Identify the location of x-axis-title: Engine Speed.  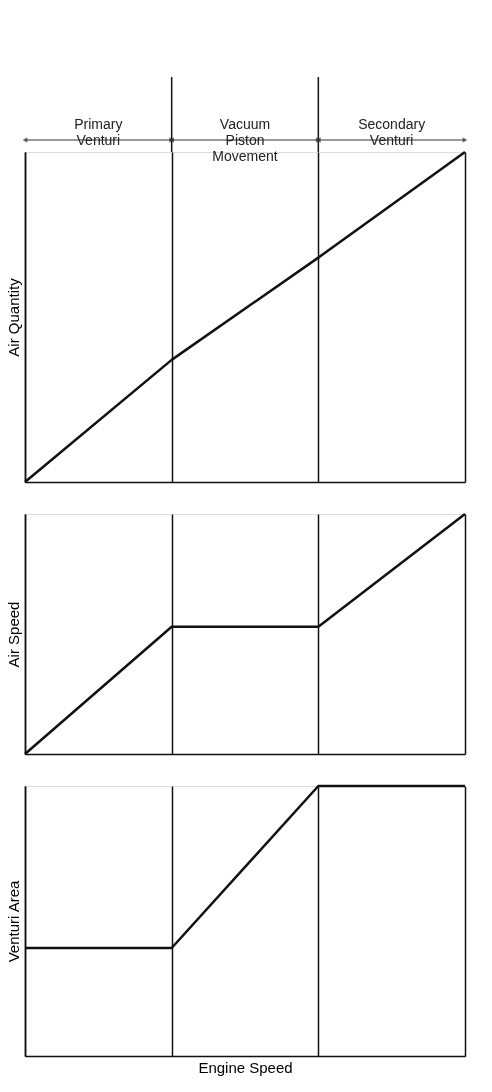
(245, 1067).